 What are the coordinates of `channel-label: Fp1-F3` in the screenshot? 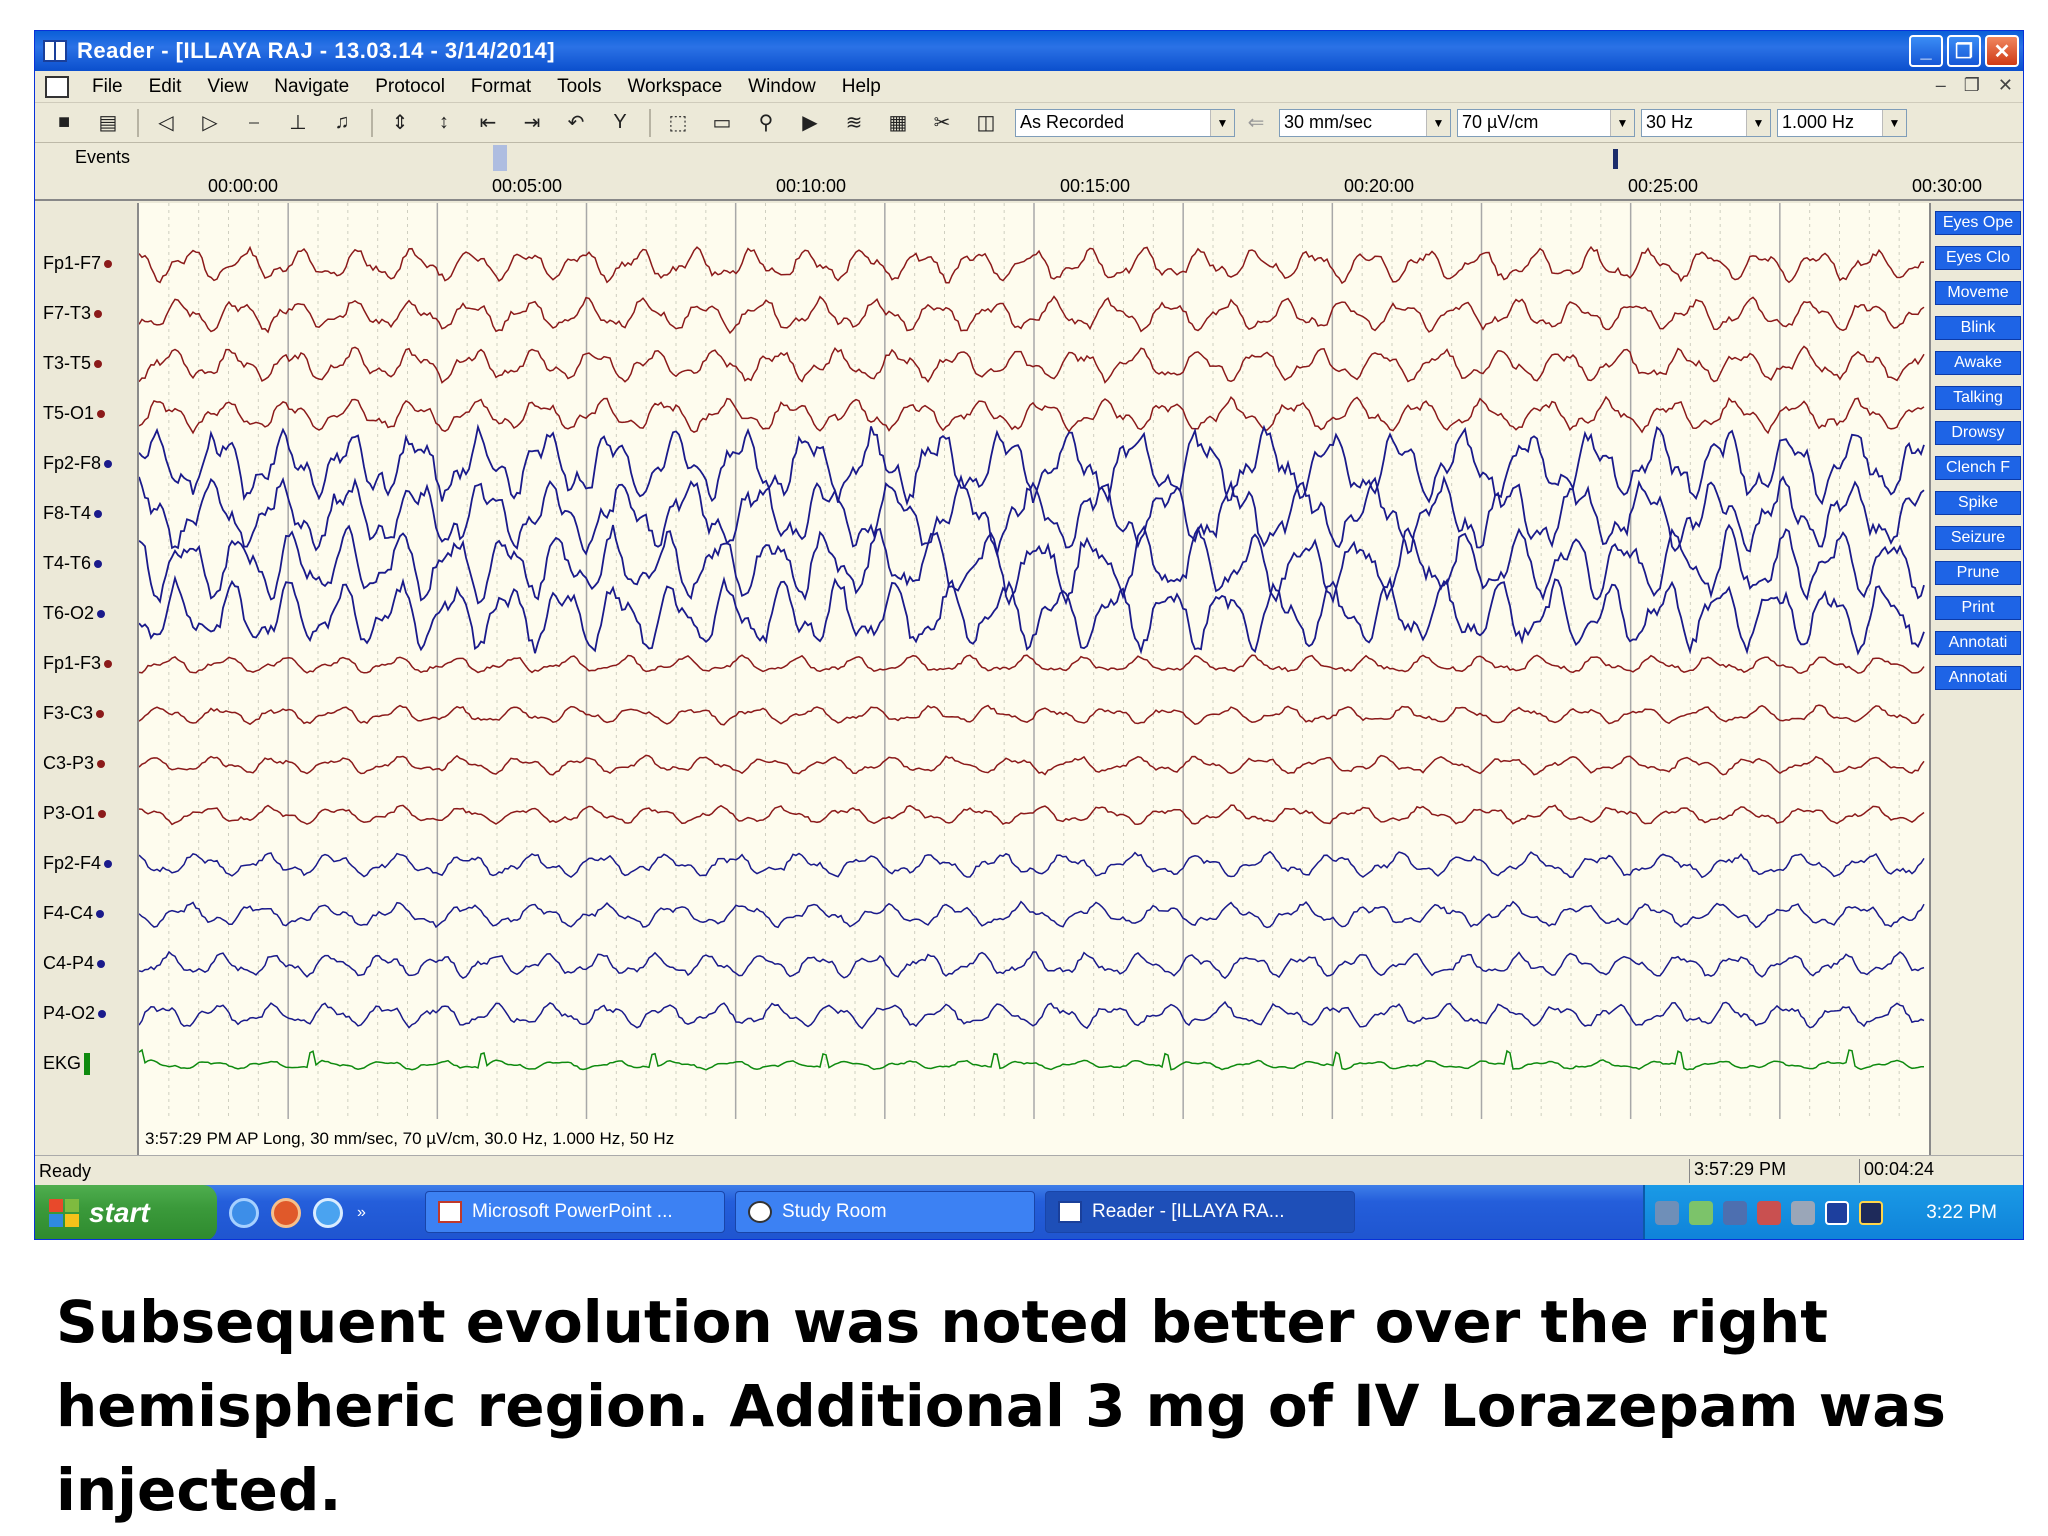 It's located at (78, 663).